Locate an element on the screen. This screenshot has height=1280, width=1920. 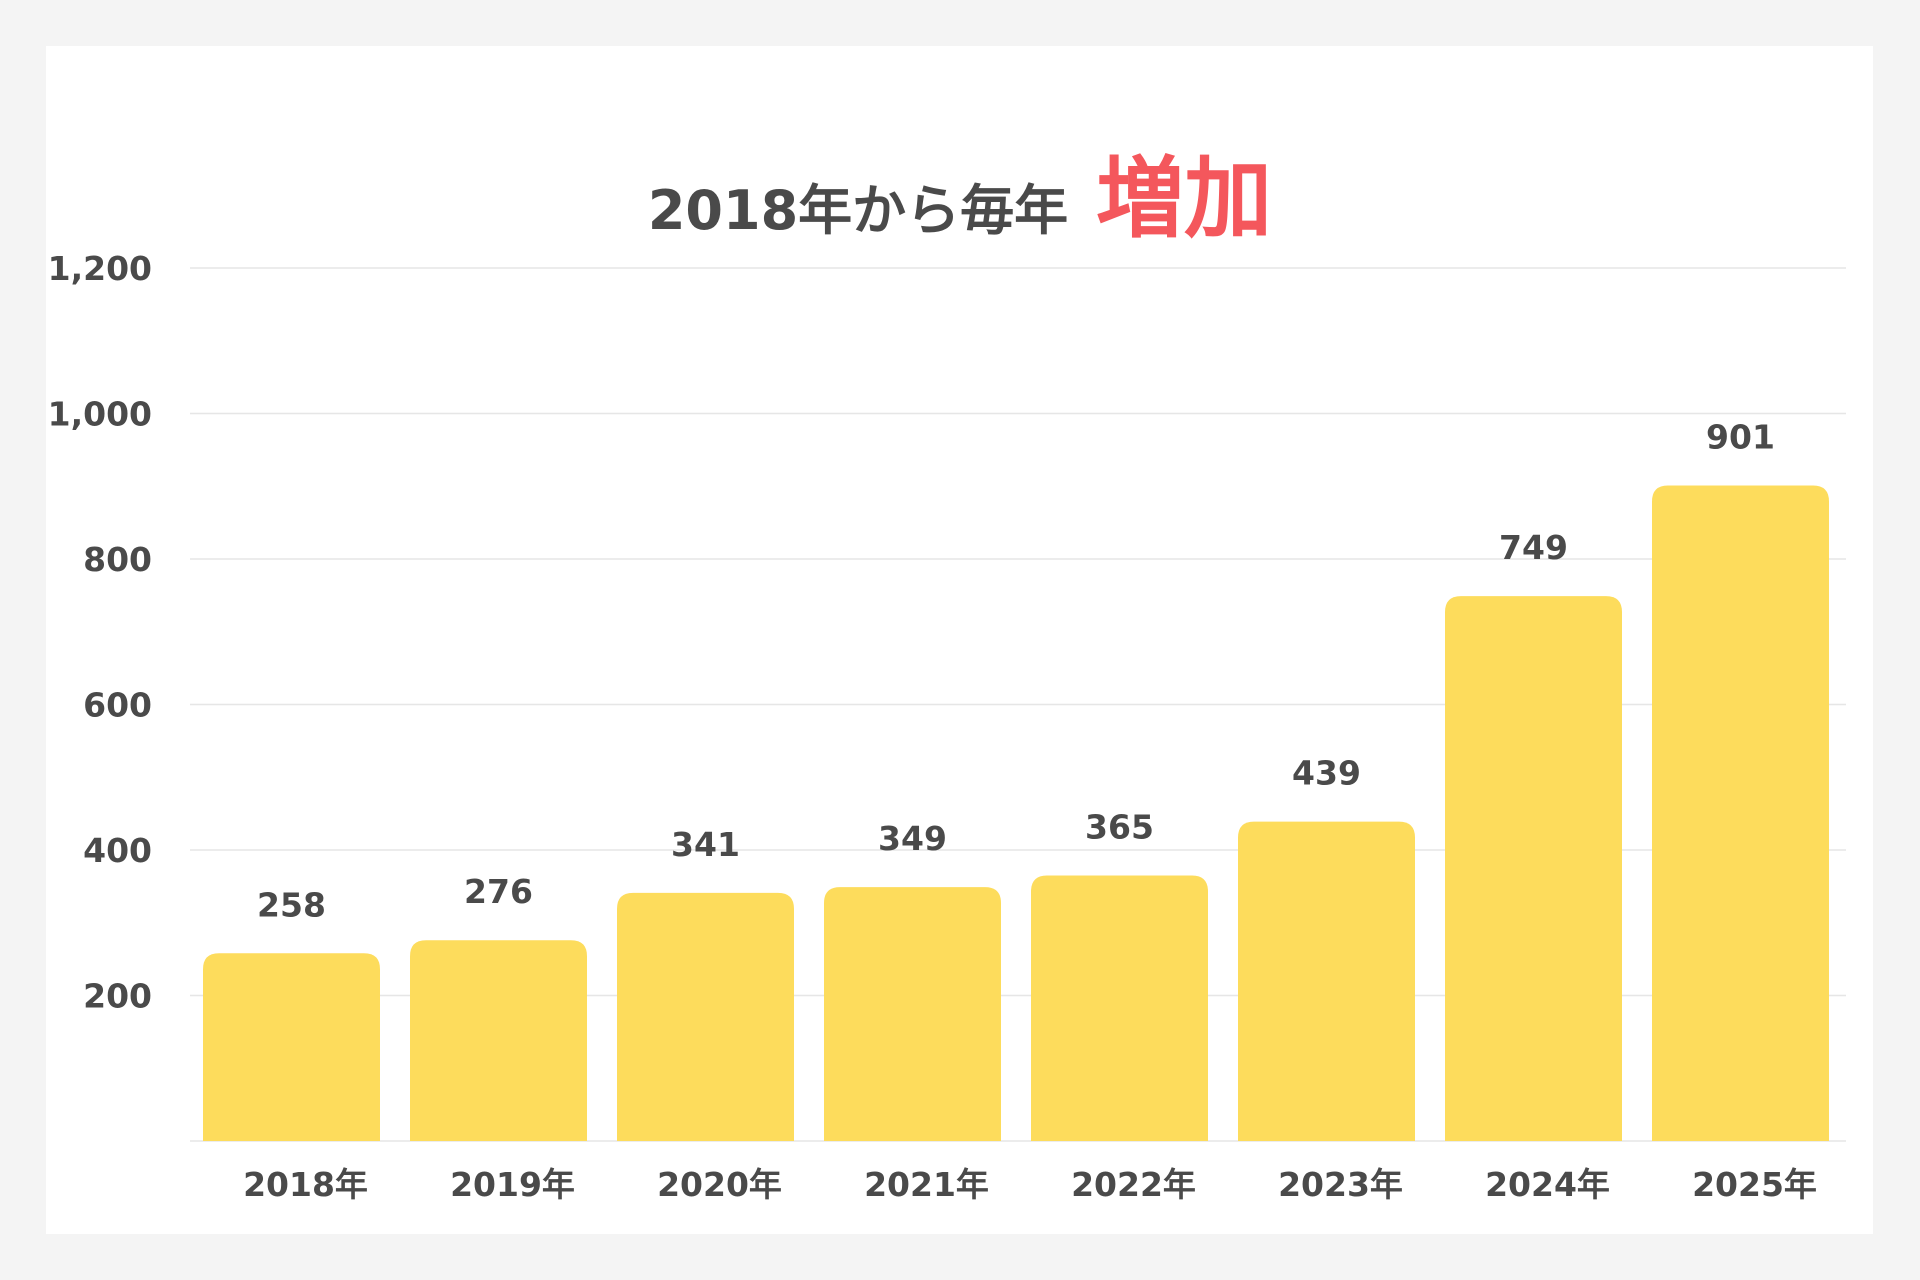
data-label: 341 is located at coordinates (705, 844).